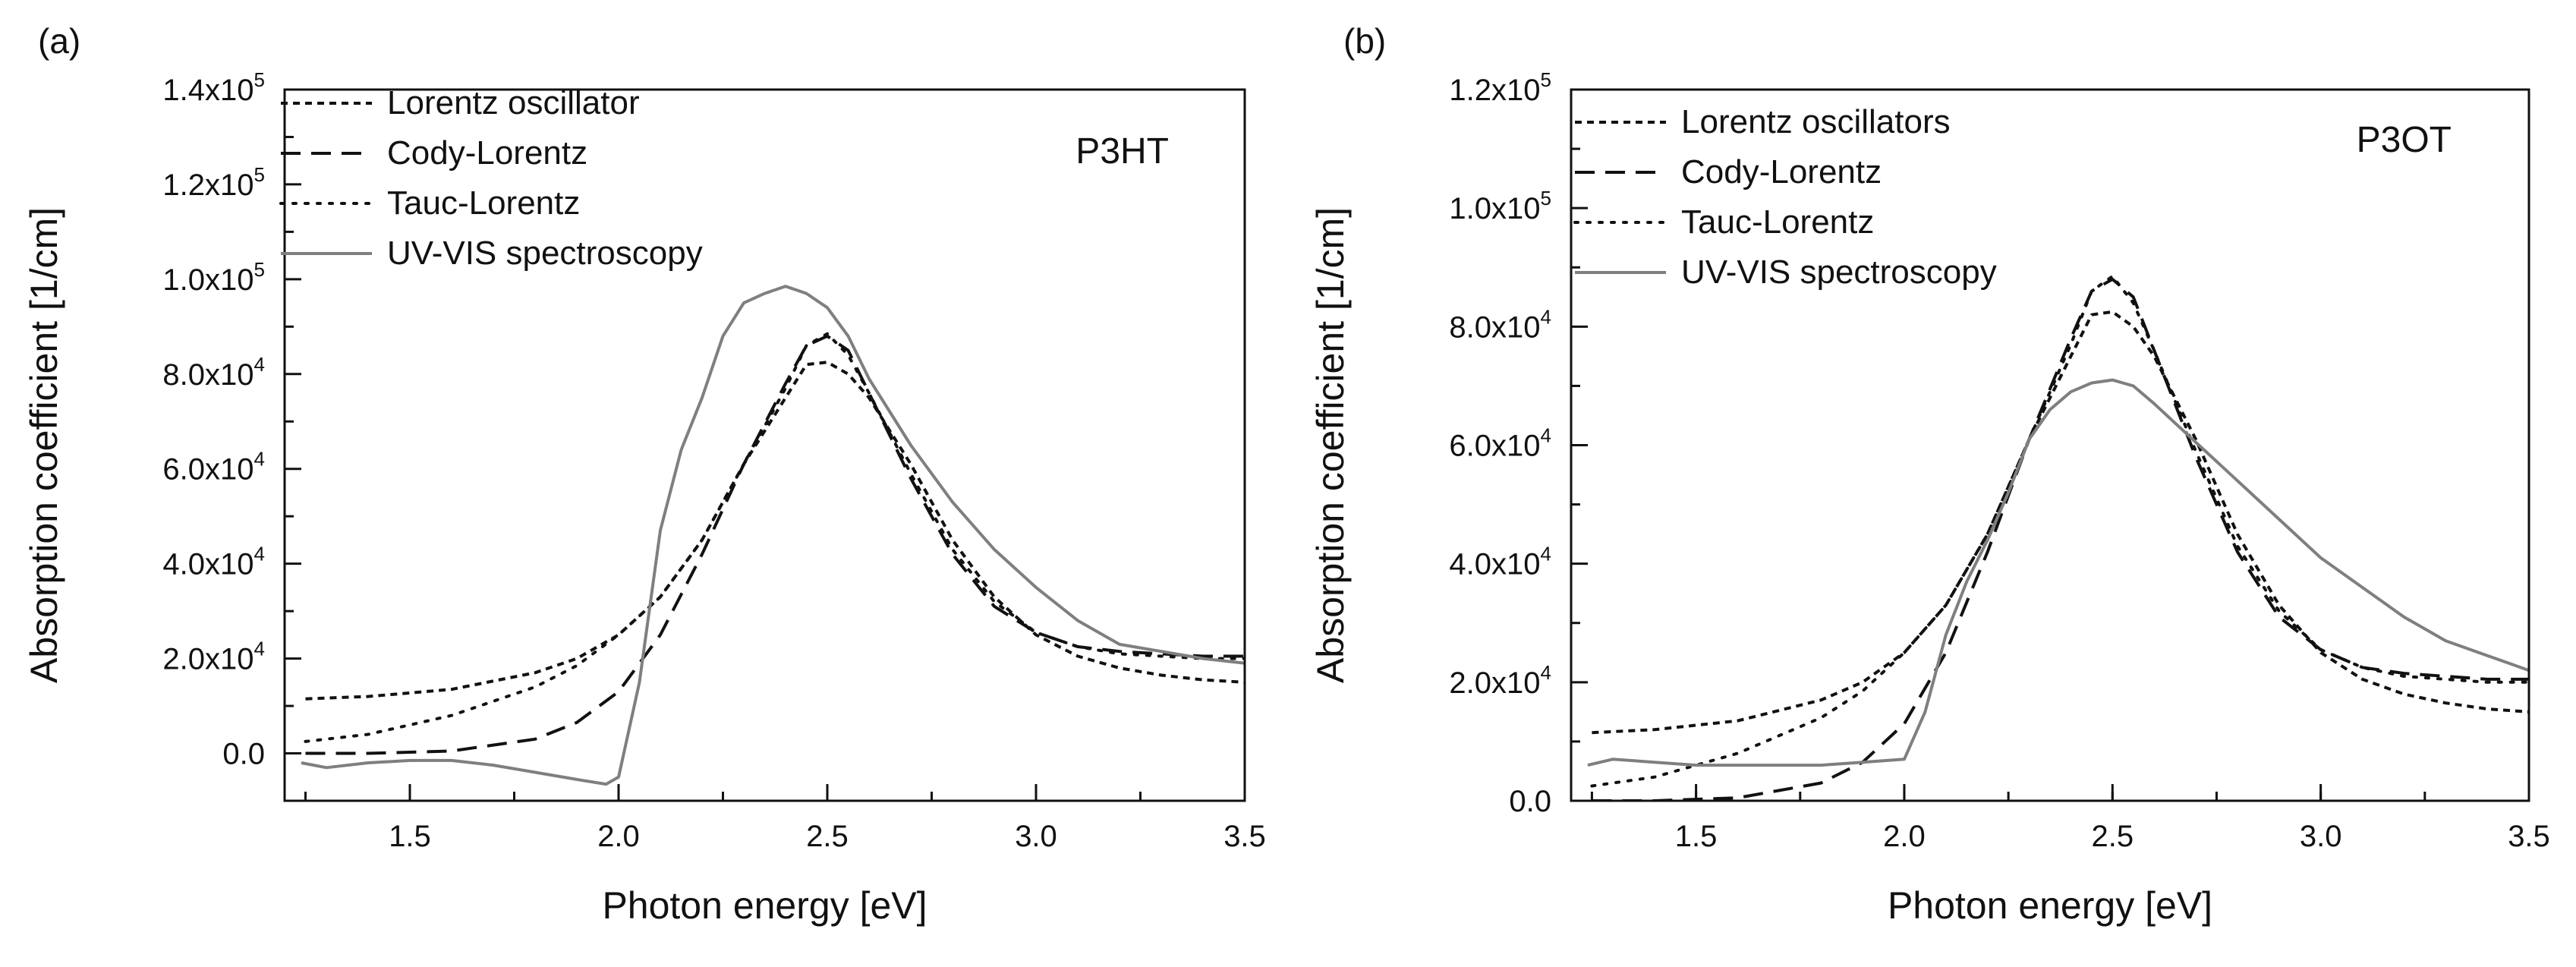  What do you see at coordinates (1122, 151) in the screenshot?
I see `sample-label: P3HT` at bounding box center [1122, 151].